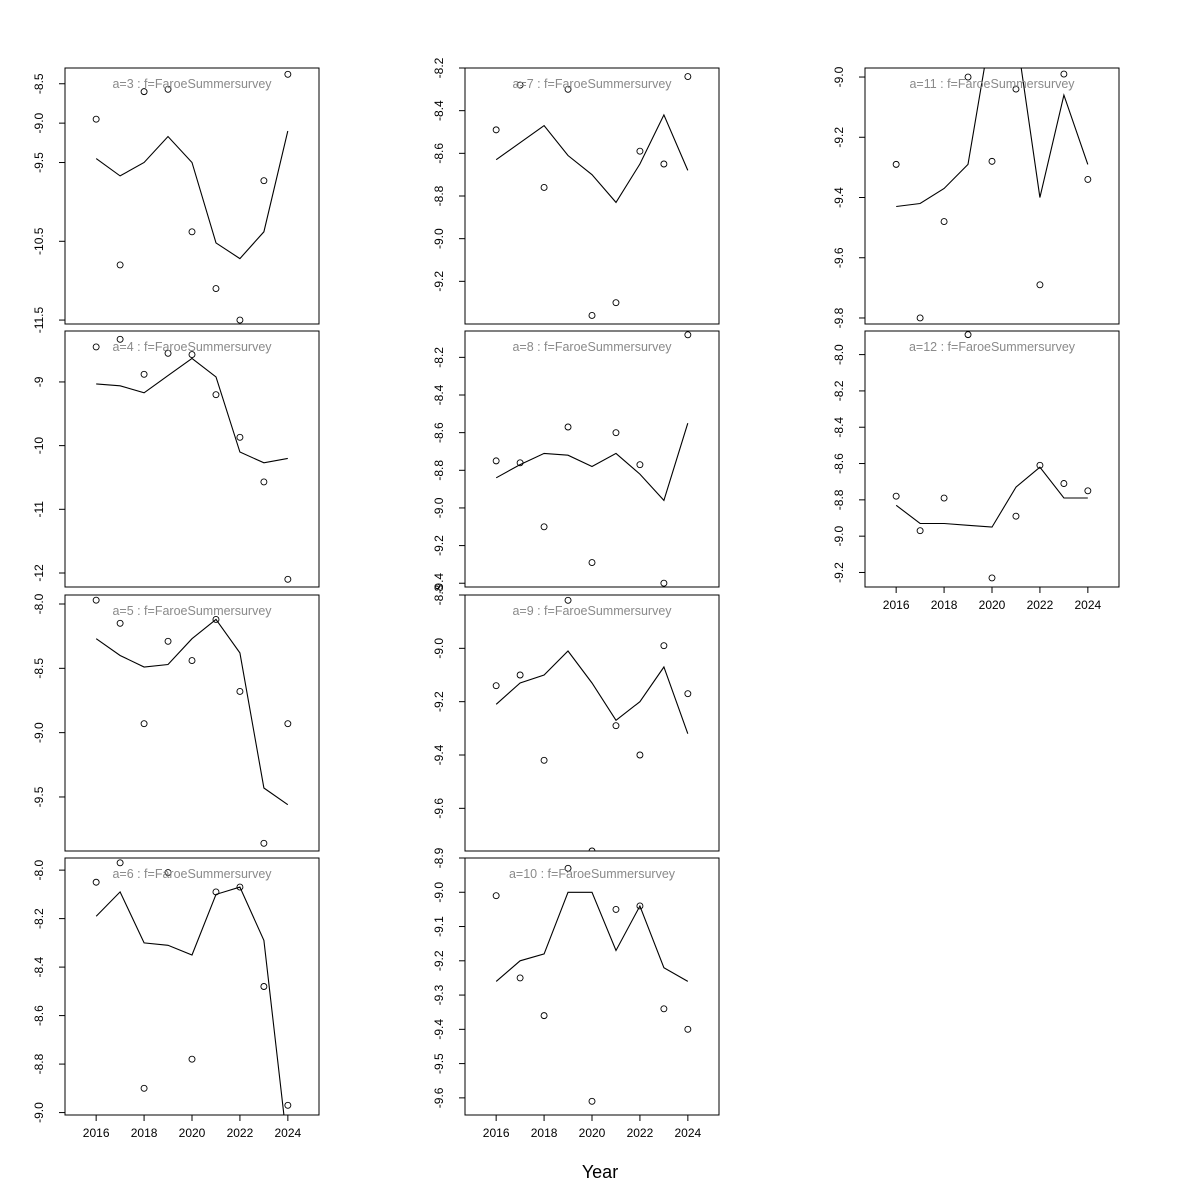  Describe the element at coordinates (192, 347) in the screenshot. I see `panel-title: a=4 : f=FaroeSummersurvey` at that location.